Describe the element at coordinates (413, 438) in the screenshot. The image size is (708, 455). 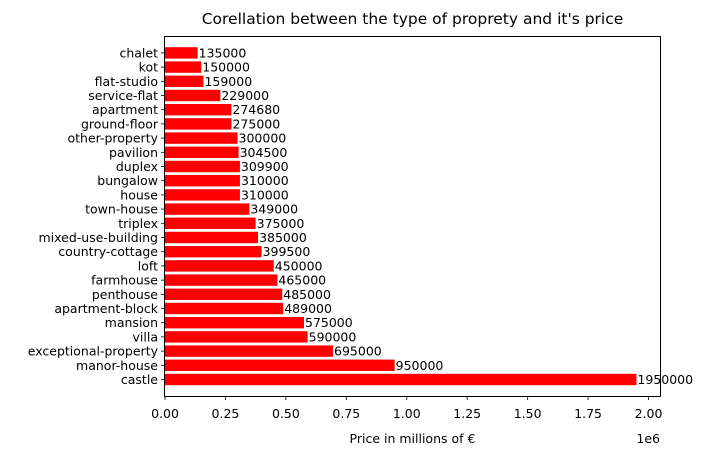
I see `x-axis-label: Price in millions of €` at that location.